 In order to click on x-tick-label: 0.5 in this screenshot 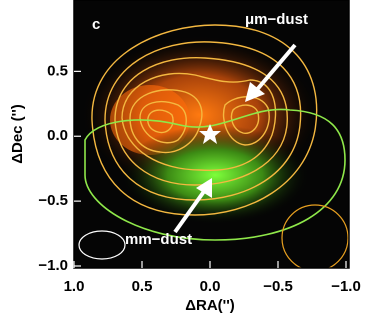, I will do `click(142, 286)`.